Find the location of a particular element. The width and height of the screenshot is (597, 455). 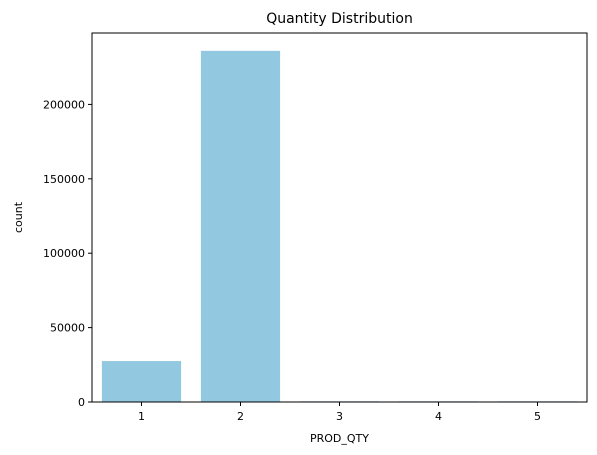

x-tick-label: 2 is located at coordinates (240, 416).